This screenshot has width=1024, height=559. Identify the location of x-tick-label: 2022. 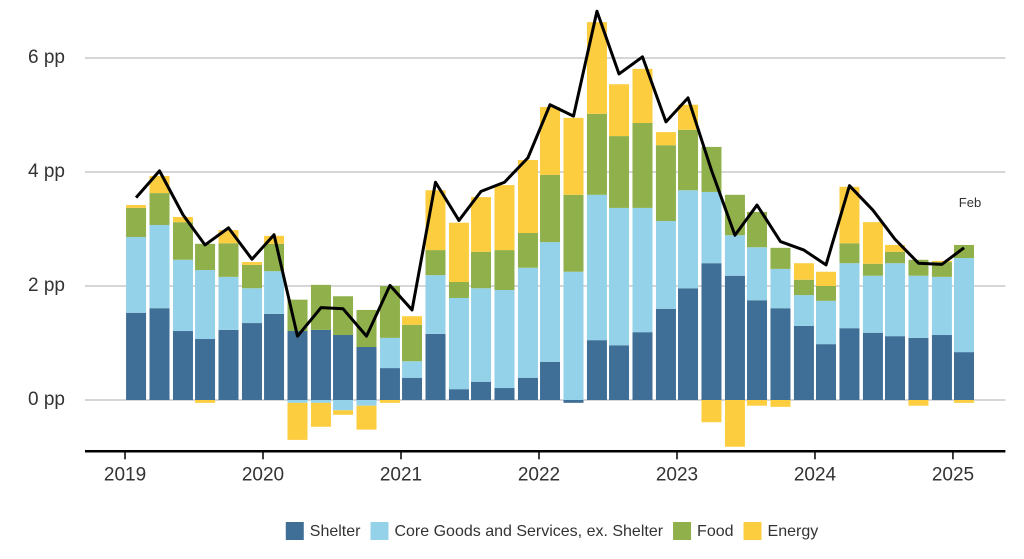
(539, 474).